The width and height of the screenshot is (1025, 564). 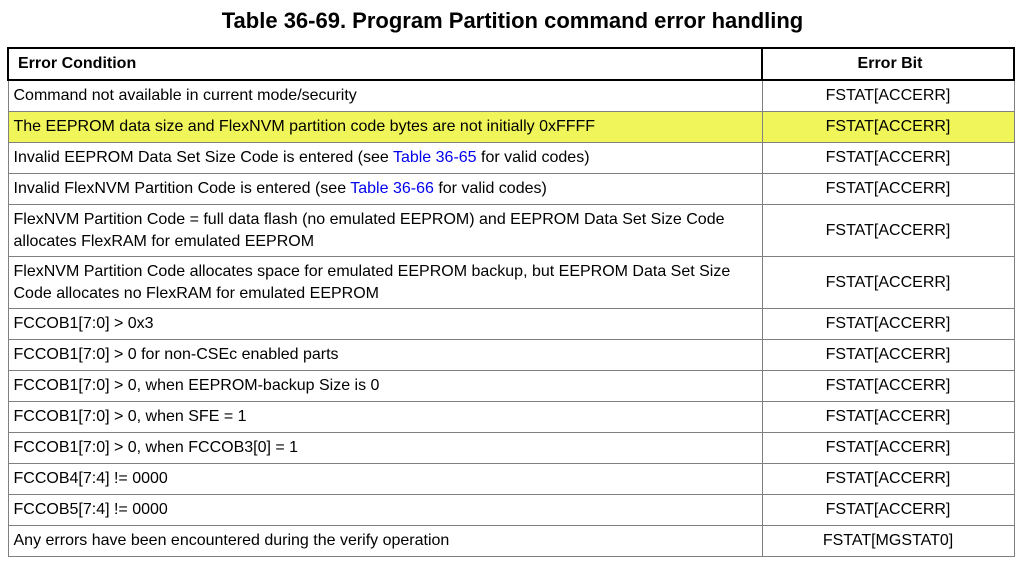 I want to click on table-link: Table 36-65, so click(x=434, y=157).